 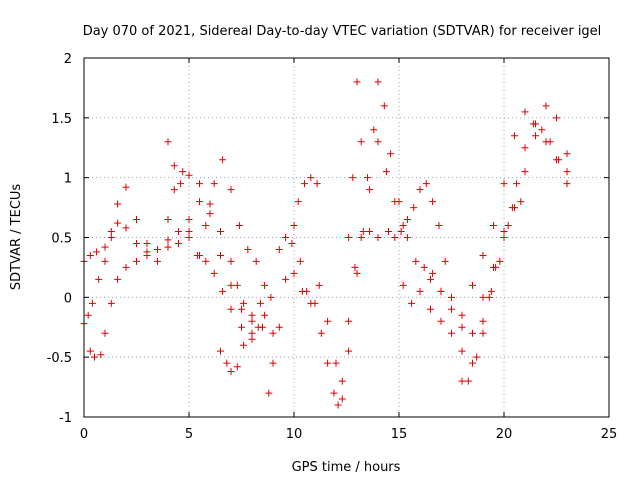 What do you see at coordinates (65, 418) in the screenshot?
I see `y-tick-label: -1` at bounding box center [65, 418].